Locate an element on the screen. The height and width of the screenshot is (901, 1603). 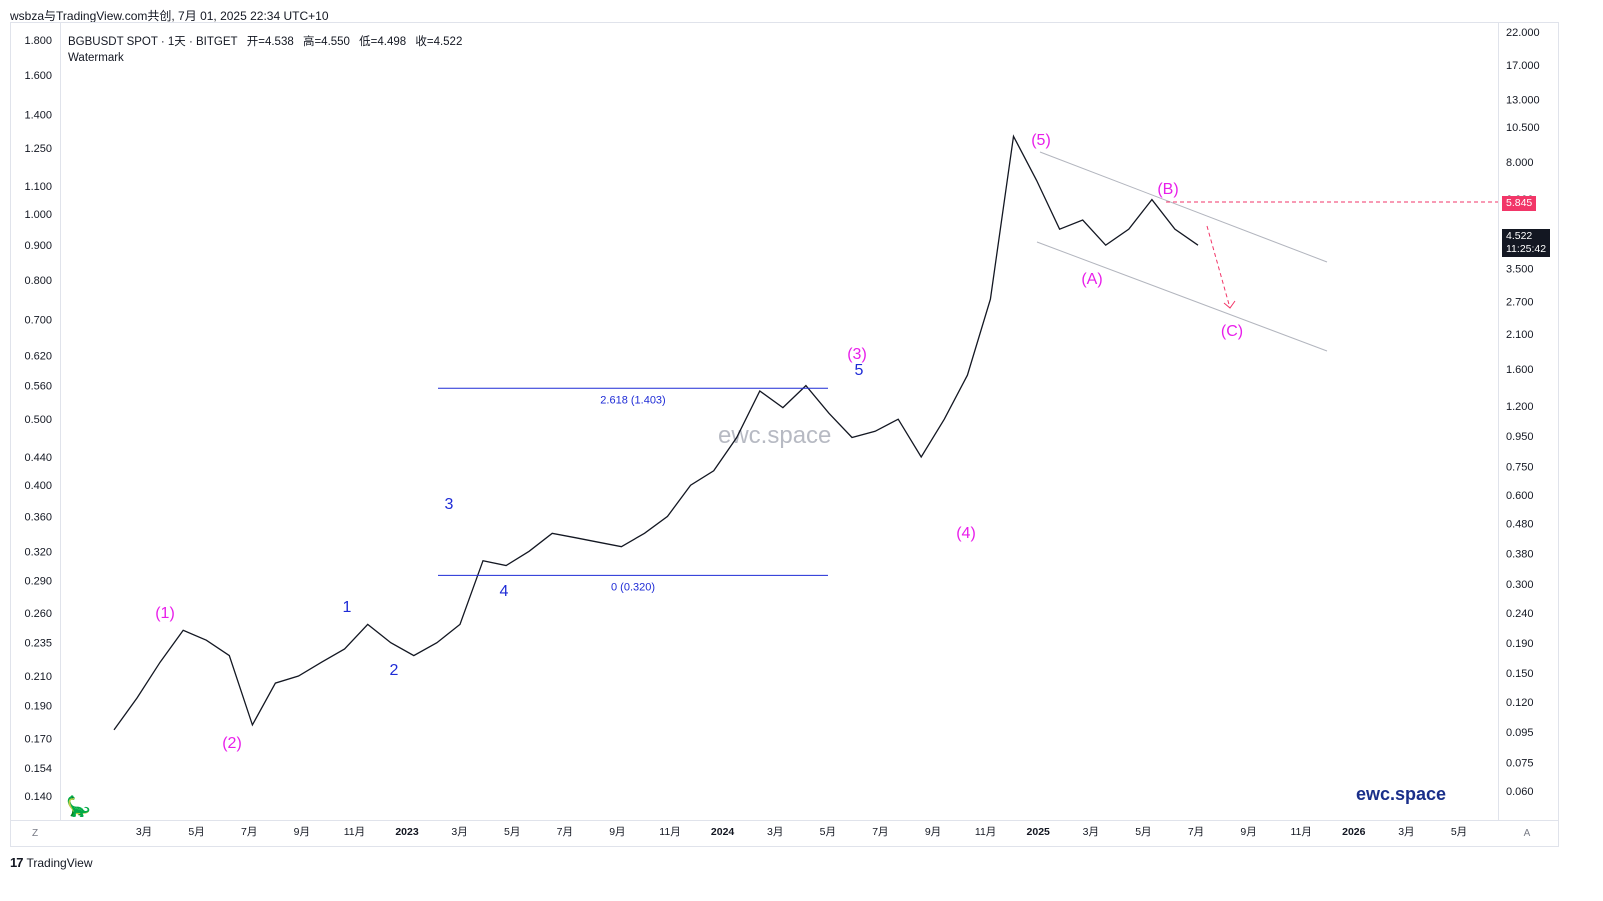
wave-label: 3 is located at coordinates (449, 504).